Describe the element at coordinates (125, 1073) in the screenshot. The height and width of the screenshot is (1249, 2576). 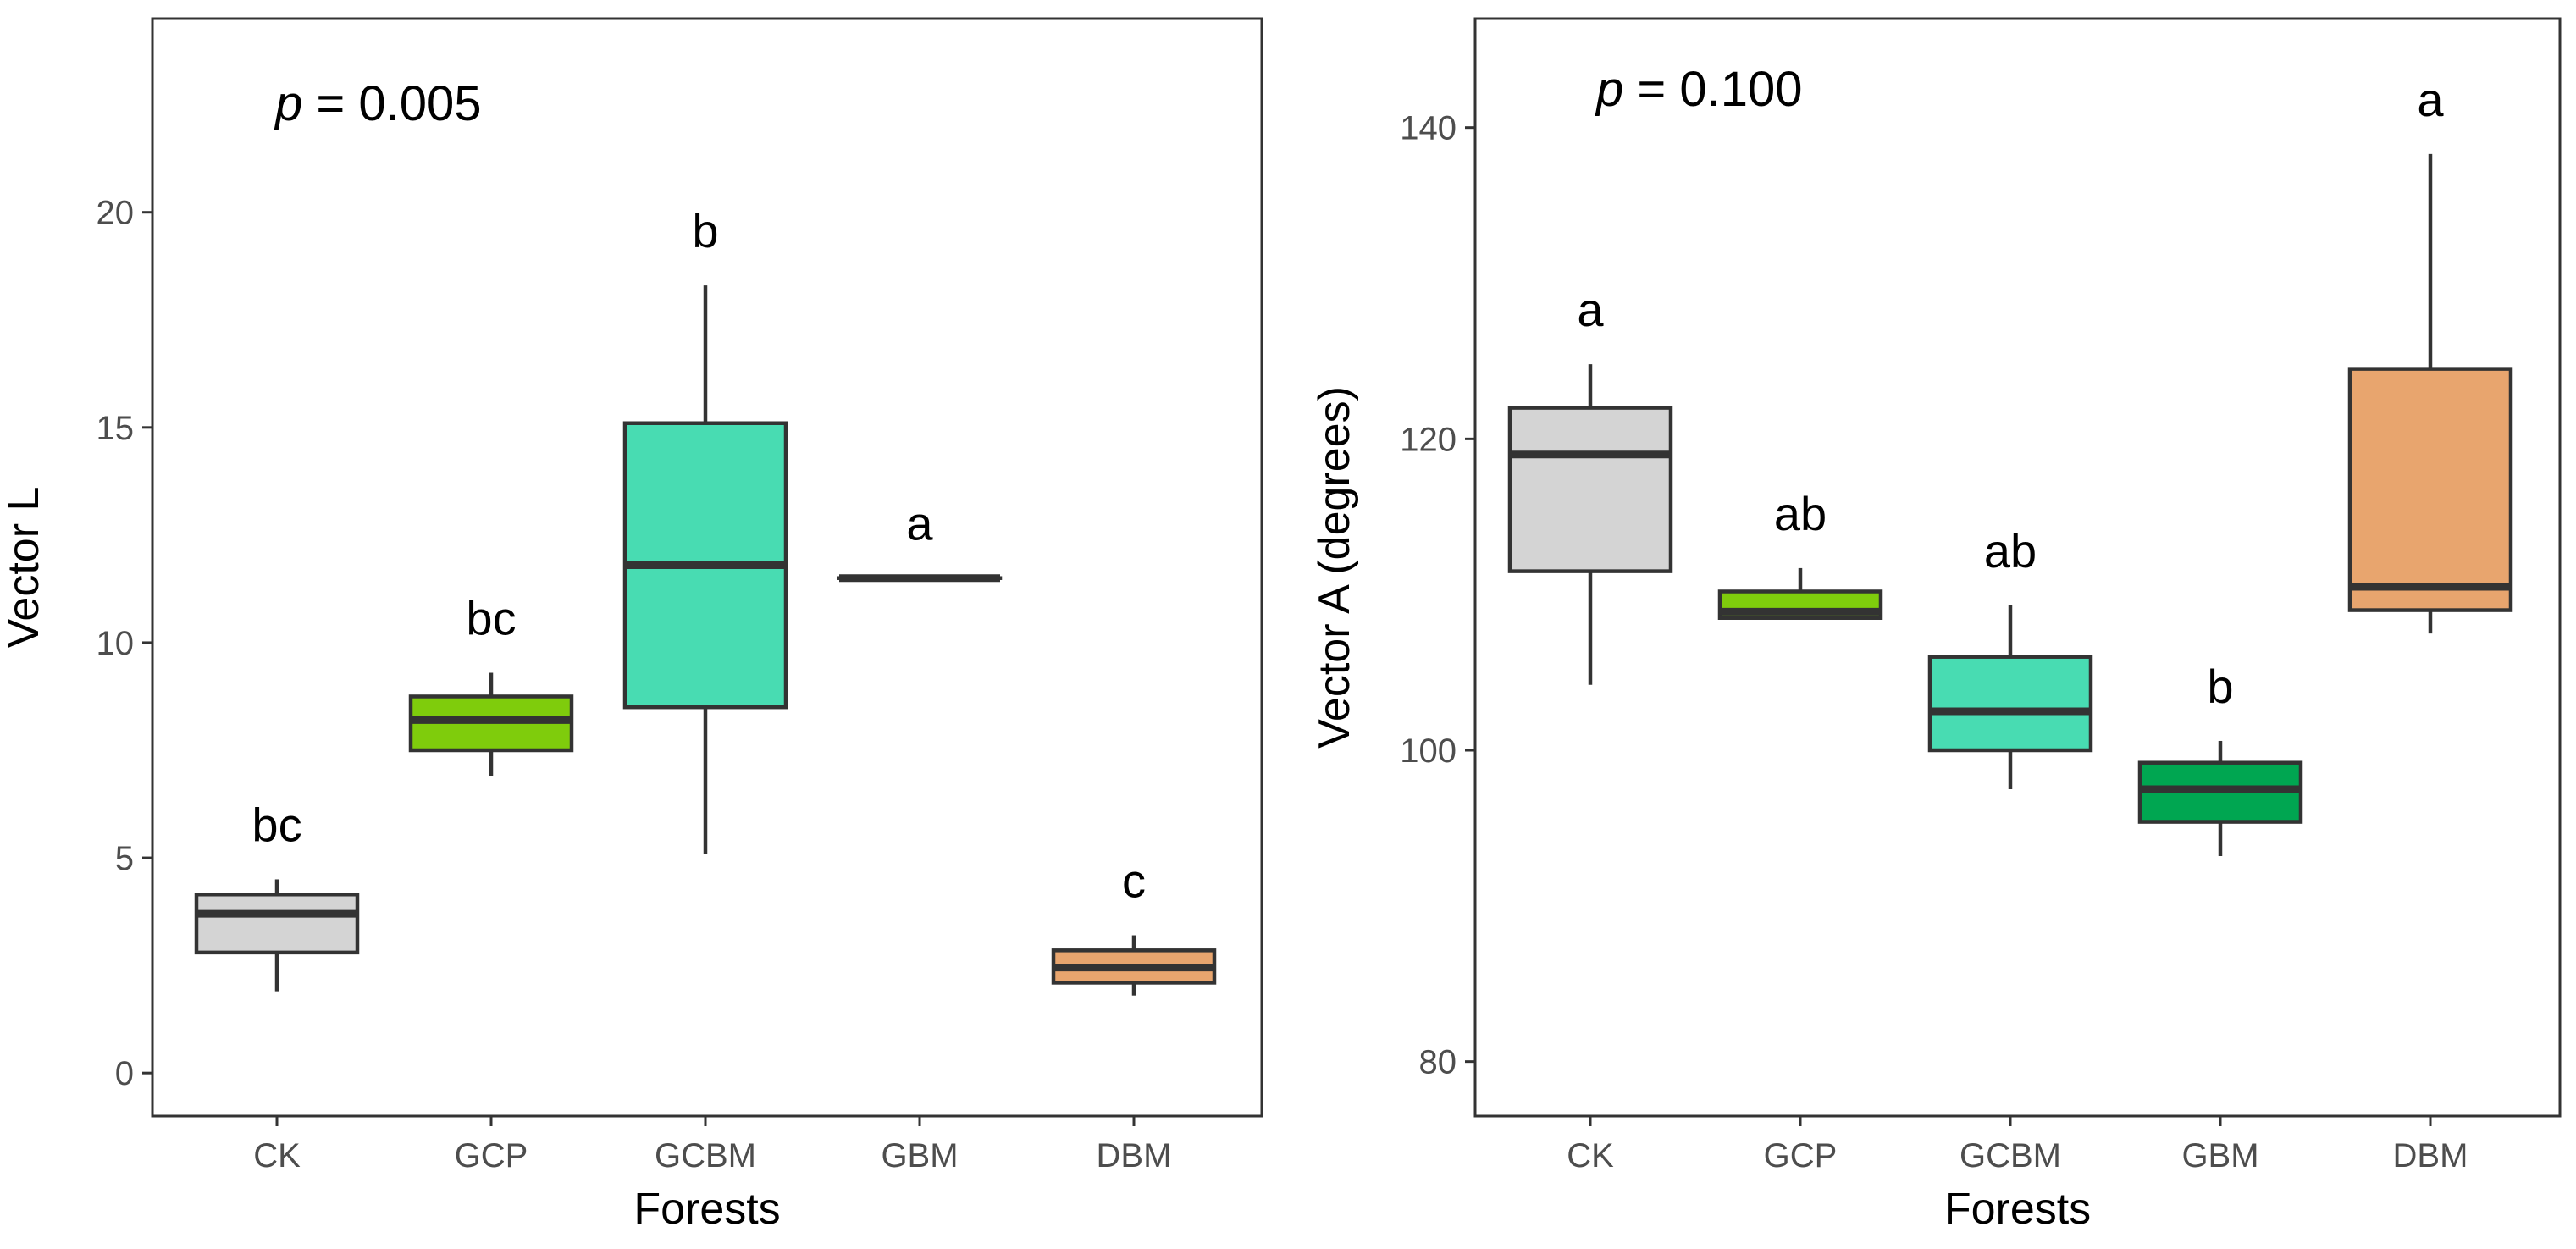
I see `y-tick-label: 0` at that location.